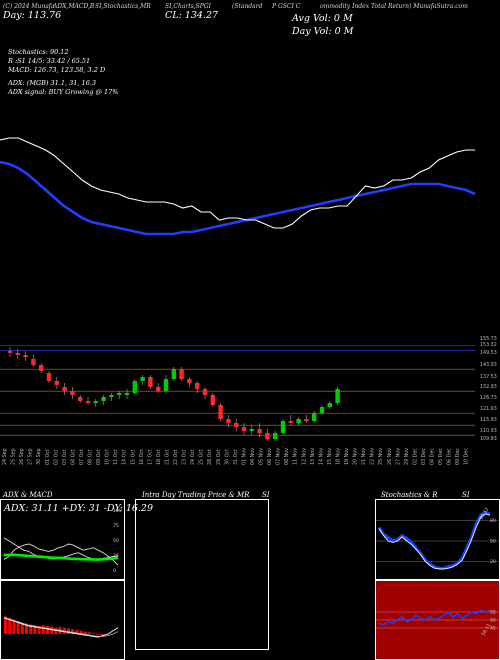  Describe the element at coordinates (434, 541) in the screenshot. I see `stoch-d-line` at that location.